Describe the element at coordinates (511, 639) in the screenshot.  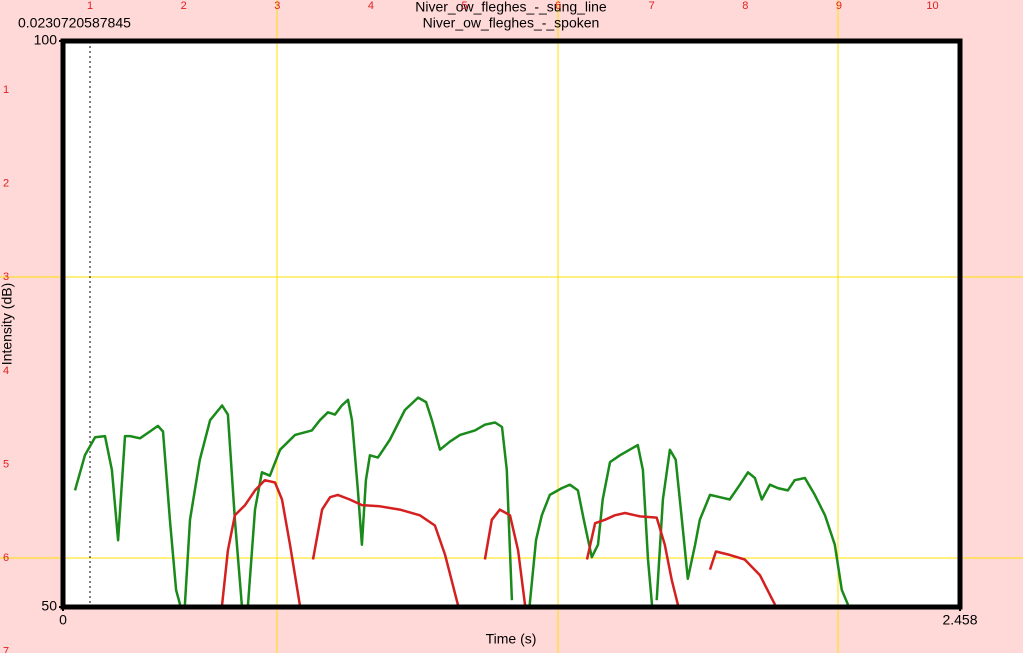
I see `x-axis-label: Time (s)` at that location.